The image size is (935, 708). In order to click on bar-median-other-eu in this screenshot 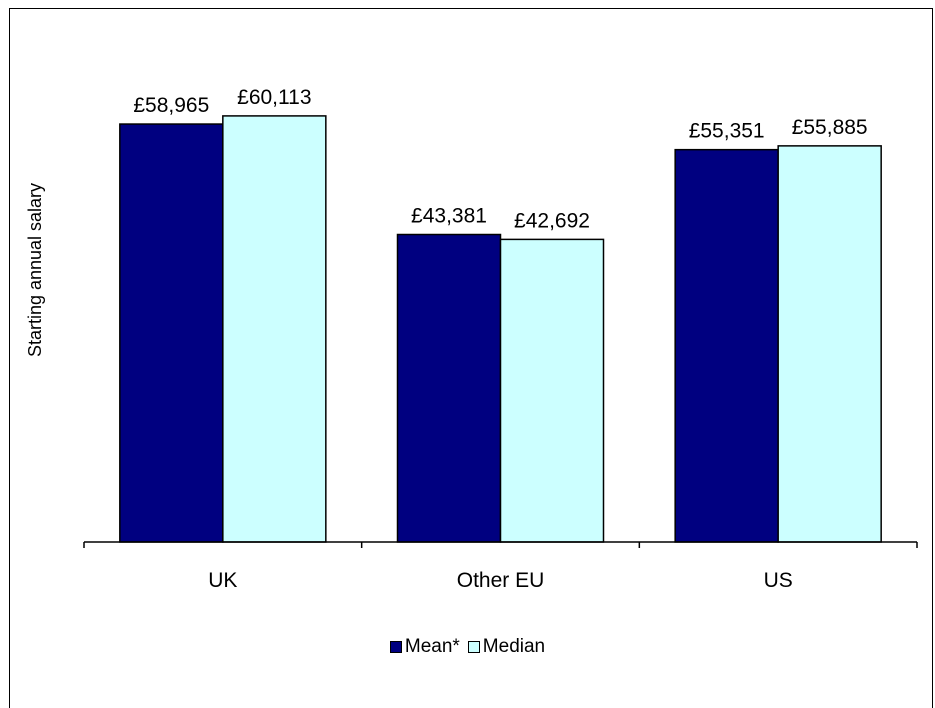, I will do `click(552, 390)`.